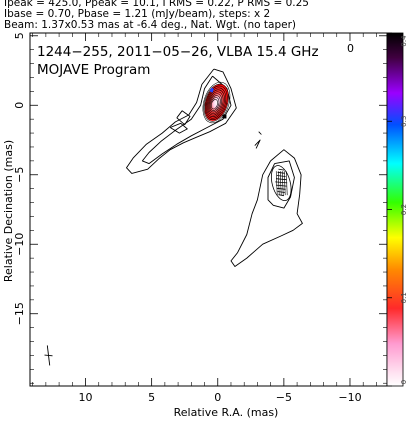 This screenshot has height=424, width=409. Describe the element at coordinates (284, 397) in the screenshot. I see `x-tick-label: −5` at that location.